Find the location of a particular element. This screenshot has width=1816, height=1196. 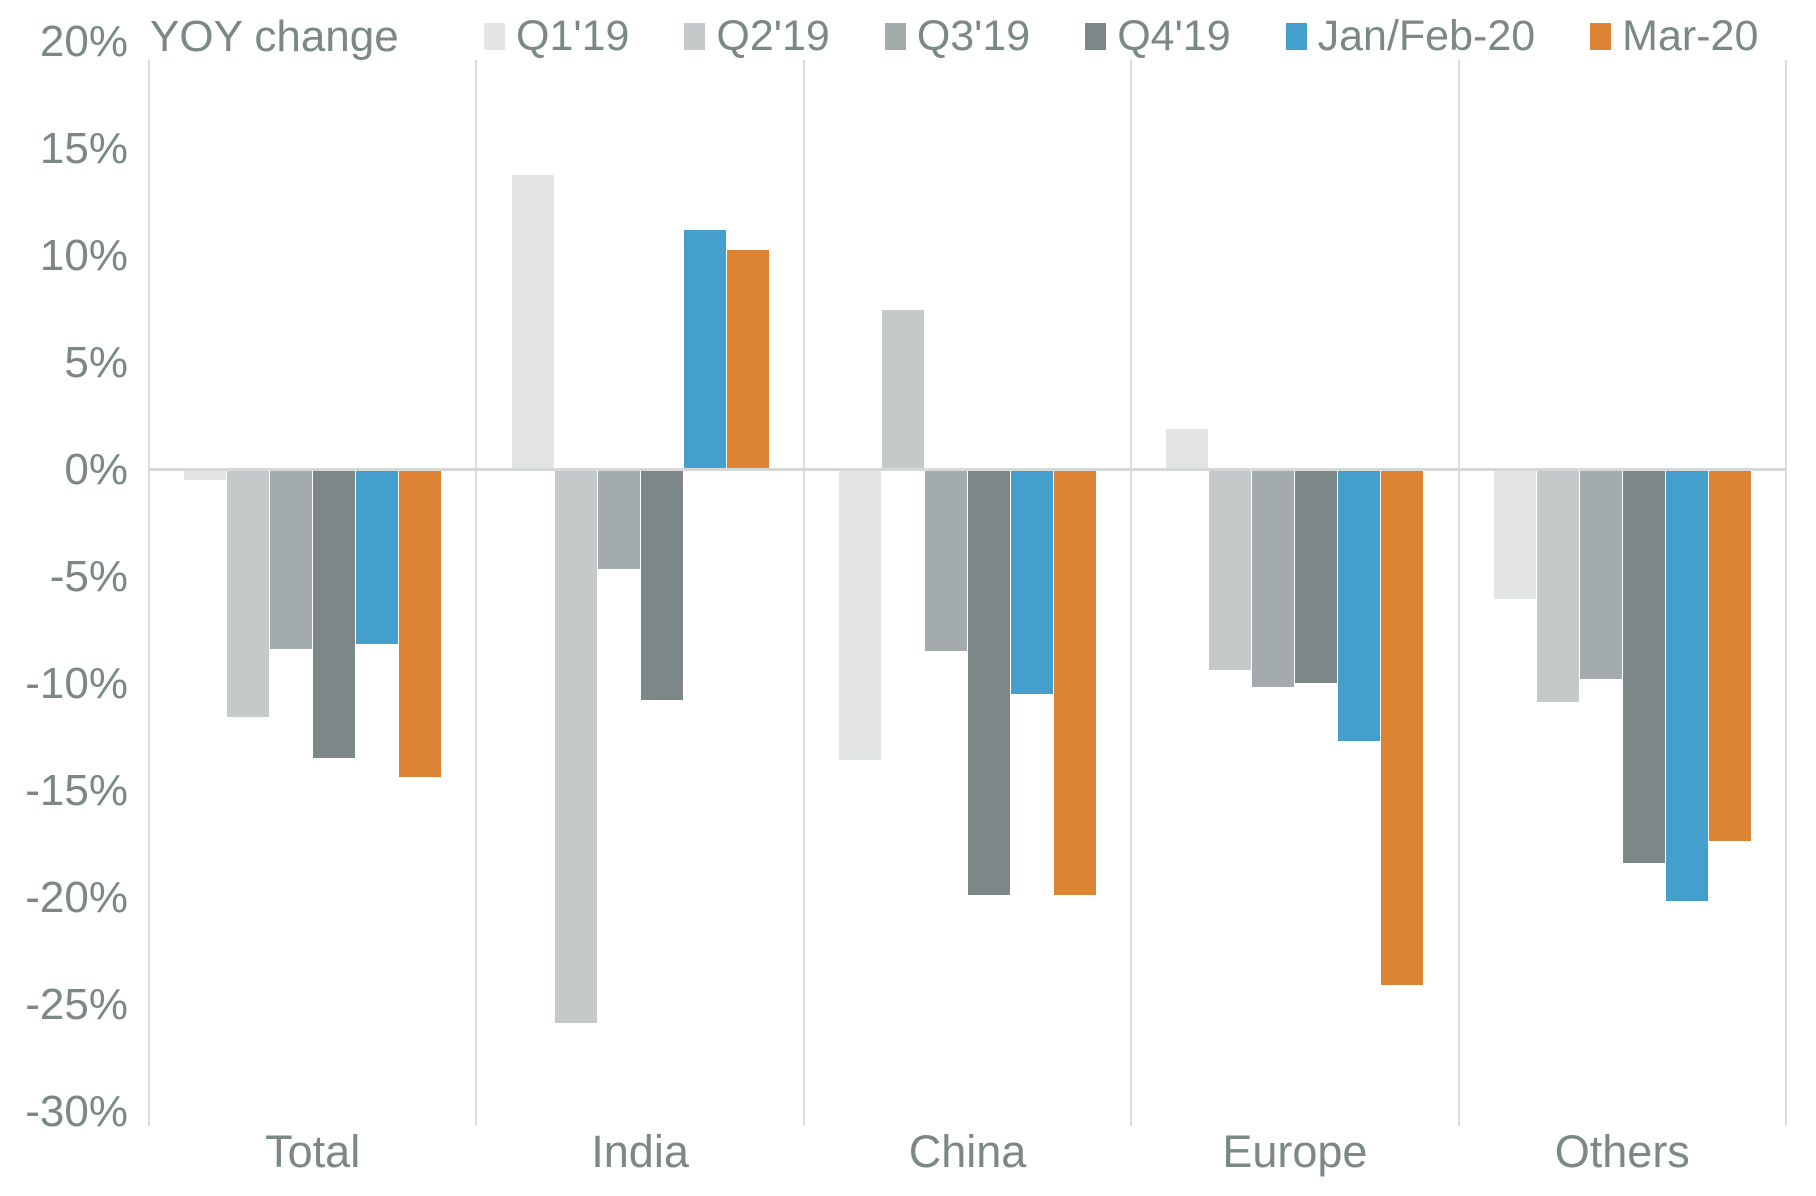

chart-legend: Q1'19 Q2'19 Q3'19 Q4'19 Jan/Feb-20 Mar-20 is located at coordinates (1121, 36).